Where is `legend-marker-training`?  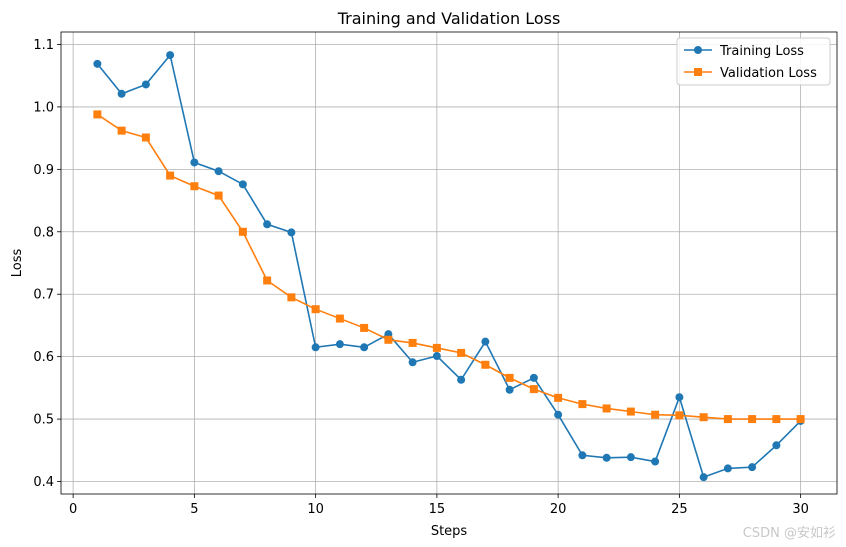 legend-marker-training is located at coordinates (698, 50).